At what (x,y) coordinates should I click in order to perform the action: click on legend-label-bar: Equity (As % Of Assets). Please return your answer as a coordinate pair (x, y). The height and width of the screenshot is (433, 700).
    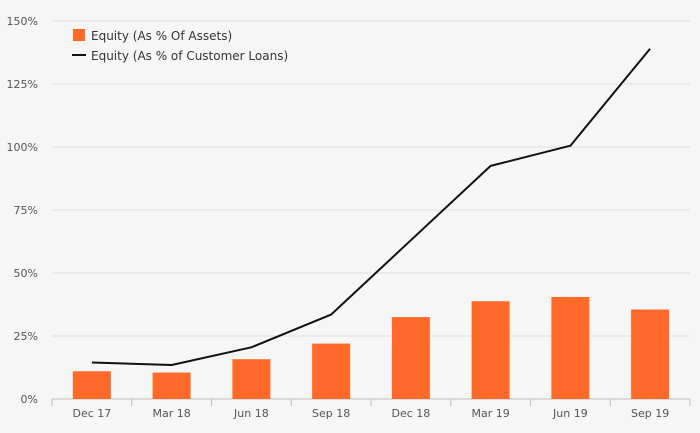
    Looking at the image, I should click on (161, 36).